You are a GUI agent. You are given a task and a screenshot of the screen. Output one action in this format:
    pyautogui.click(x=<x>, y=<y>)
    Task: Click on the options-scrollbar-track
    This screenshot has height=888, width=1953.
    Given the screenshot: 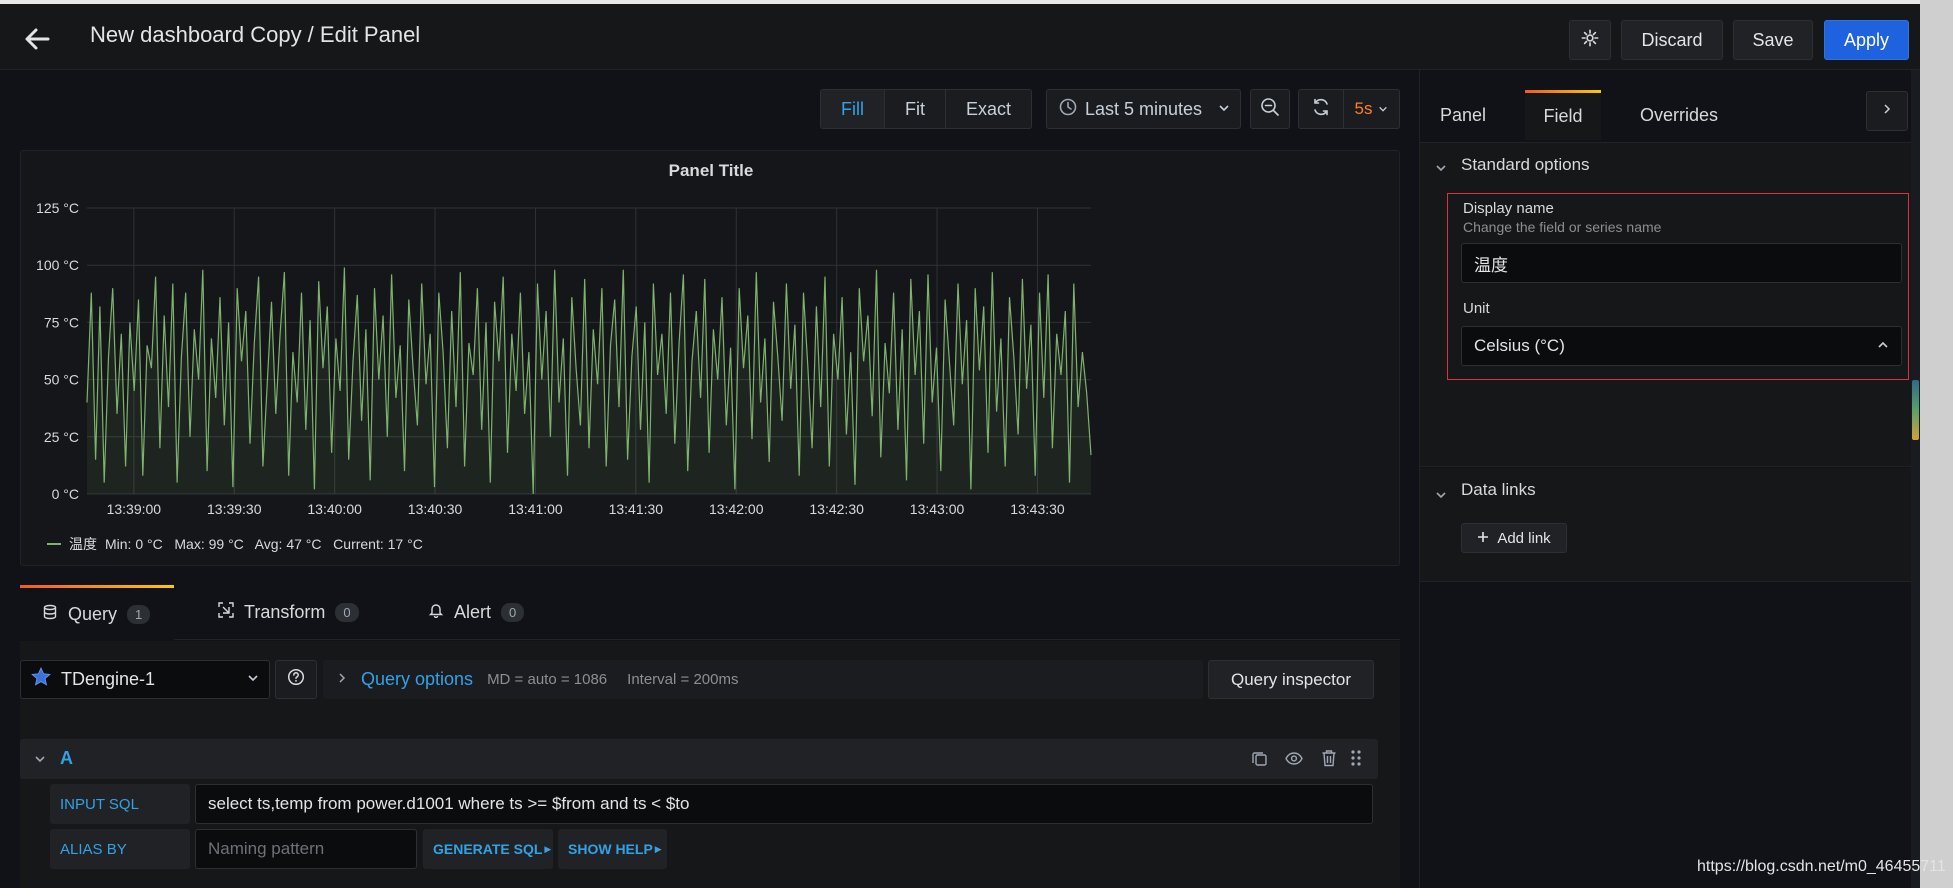 What is the action you would take?
    pyautogui.click(x=1915, y=479)
    